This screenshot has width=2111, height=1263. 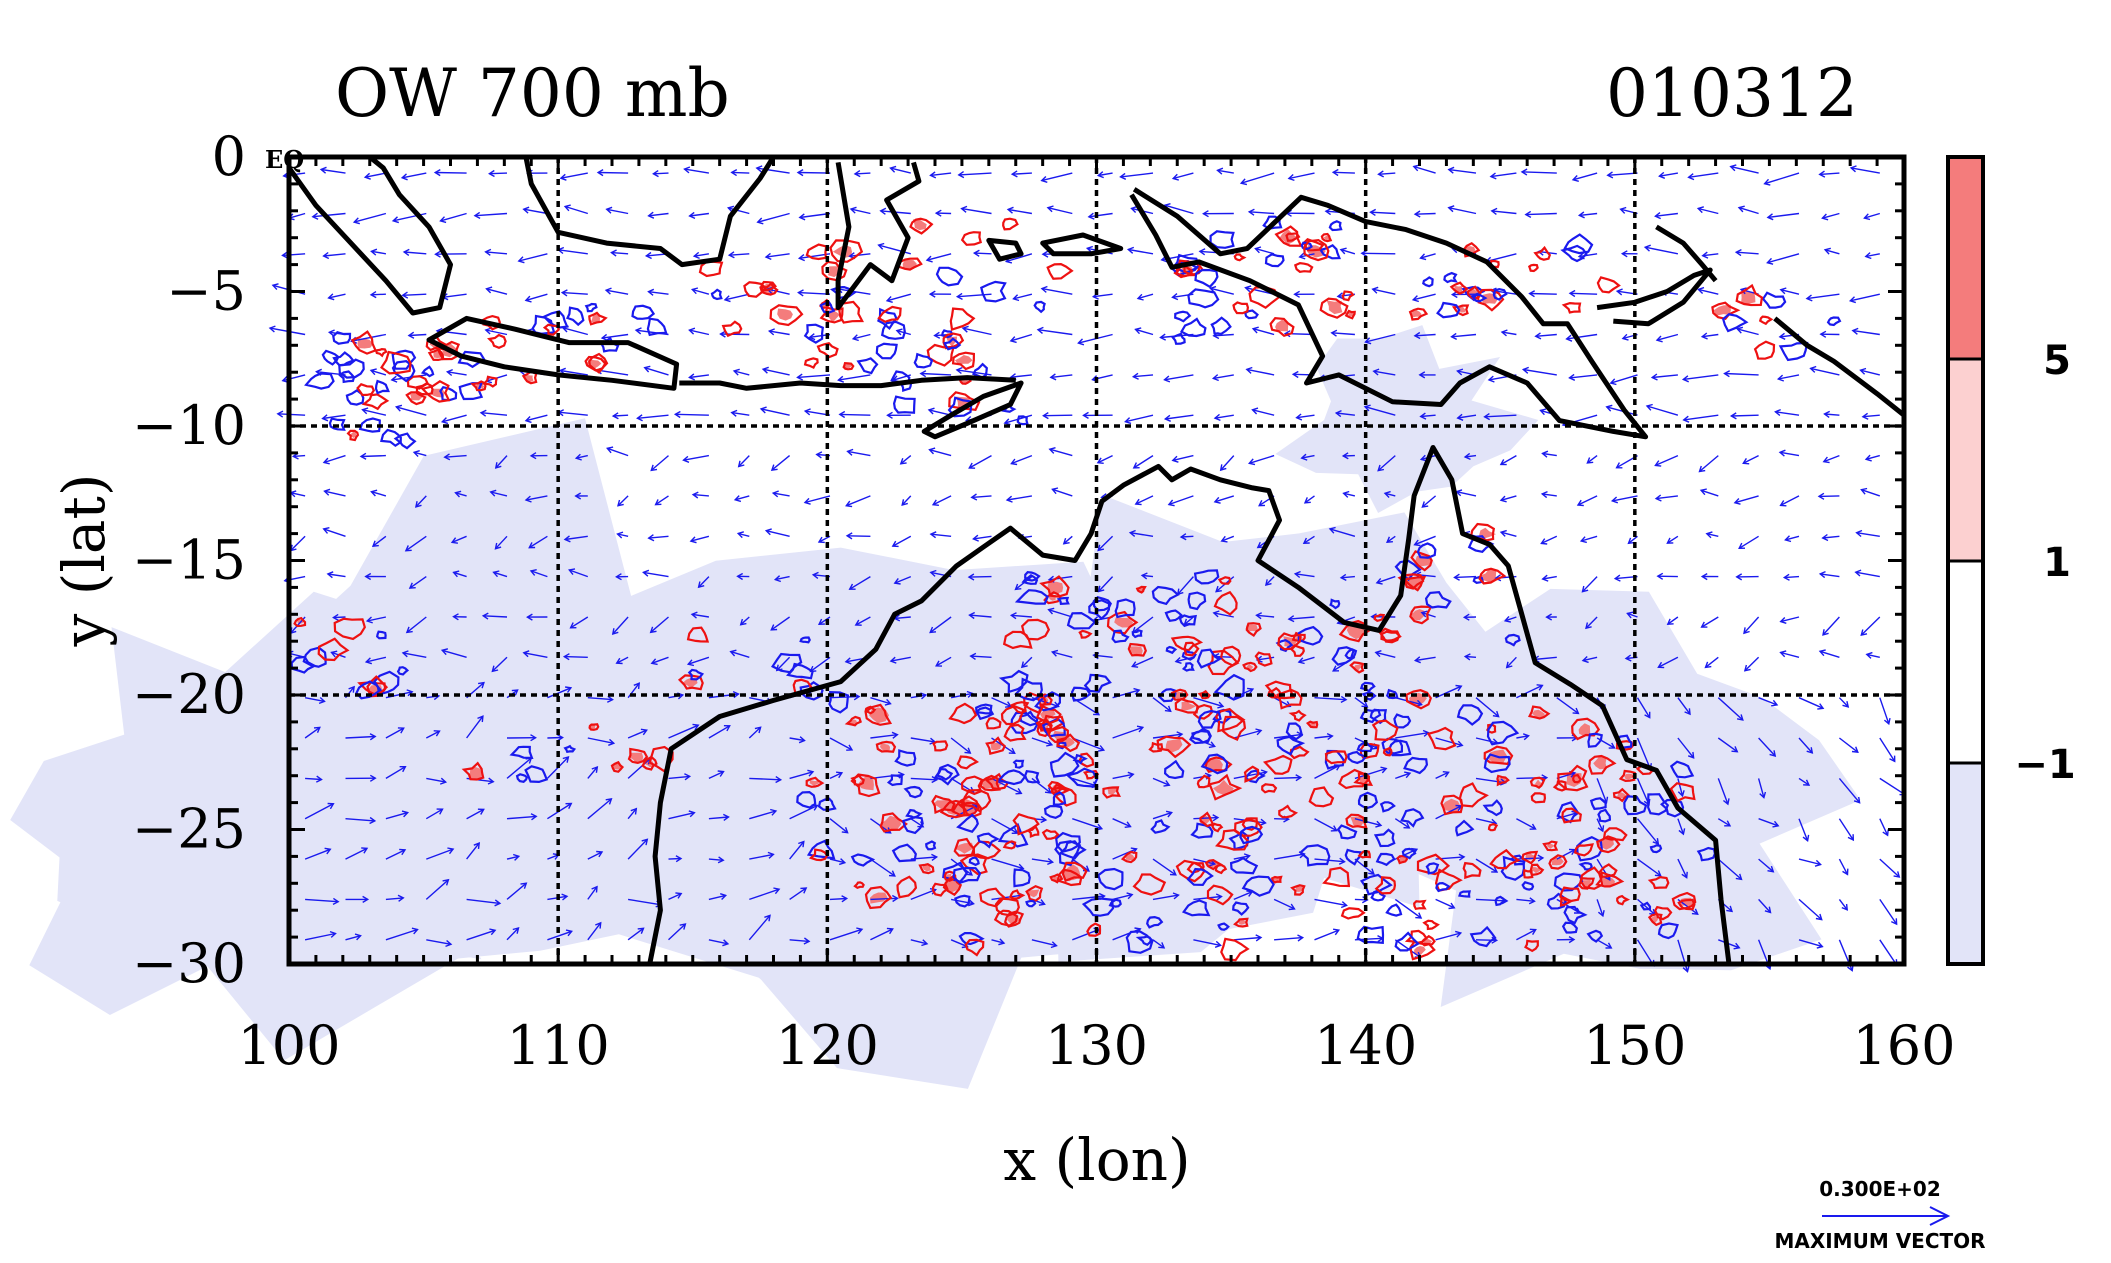 What do you see at coordinates (369, 235) in the screenshot?
I see `coastline-sumatra` at bounding box center [369, 235].